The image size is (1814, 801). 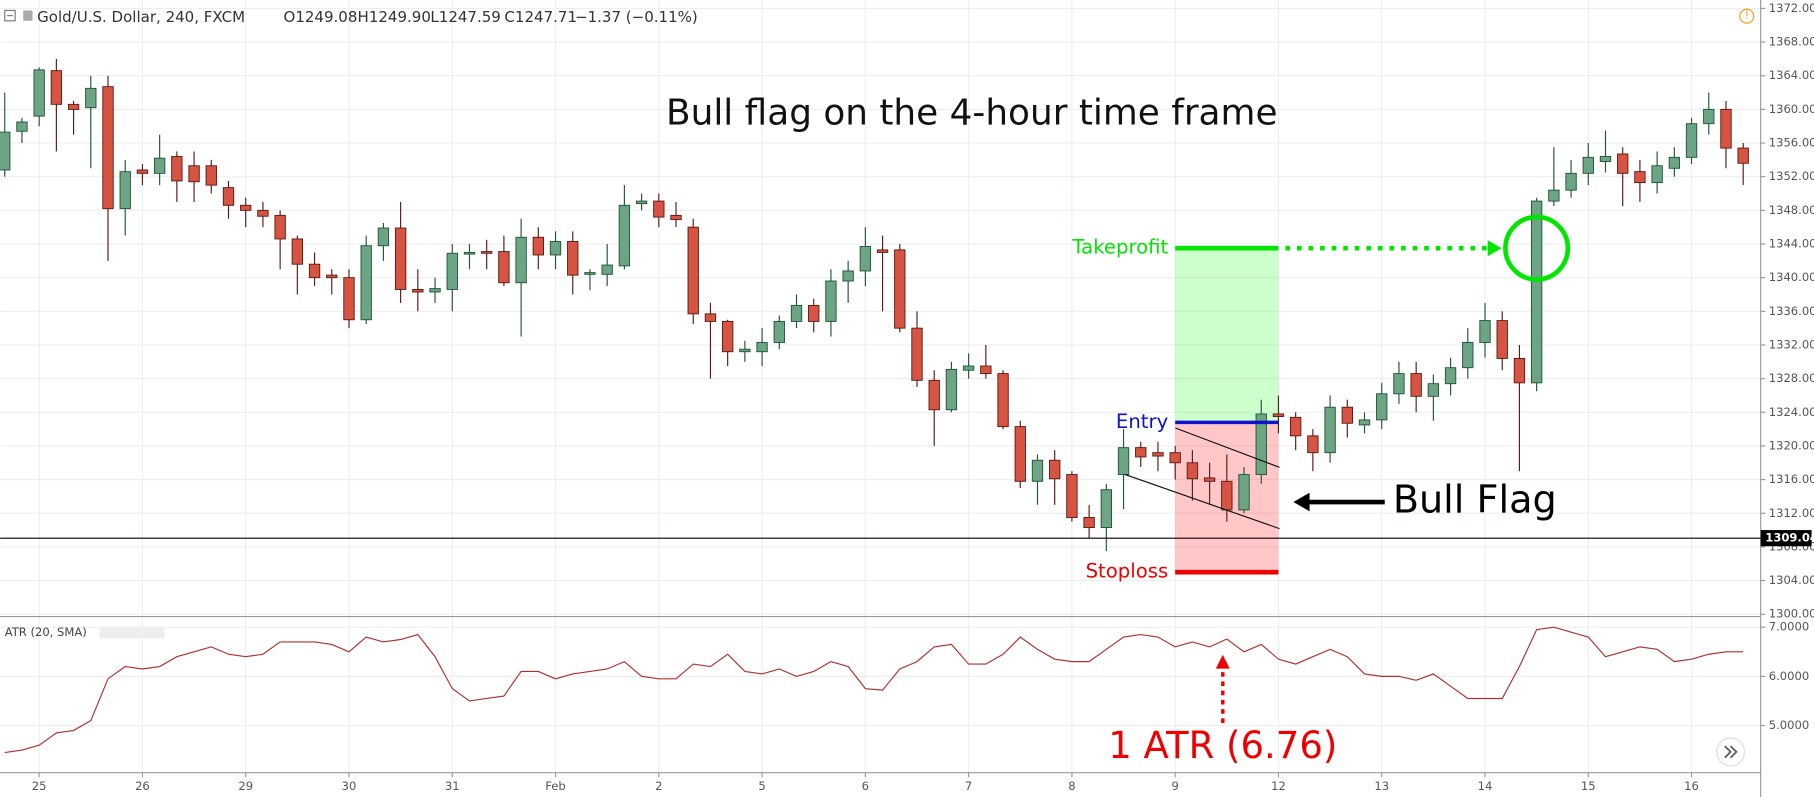 I want to click on x-tick-label: 30, so click(x=349, y=786).